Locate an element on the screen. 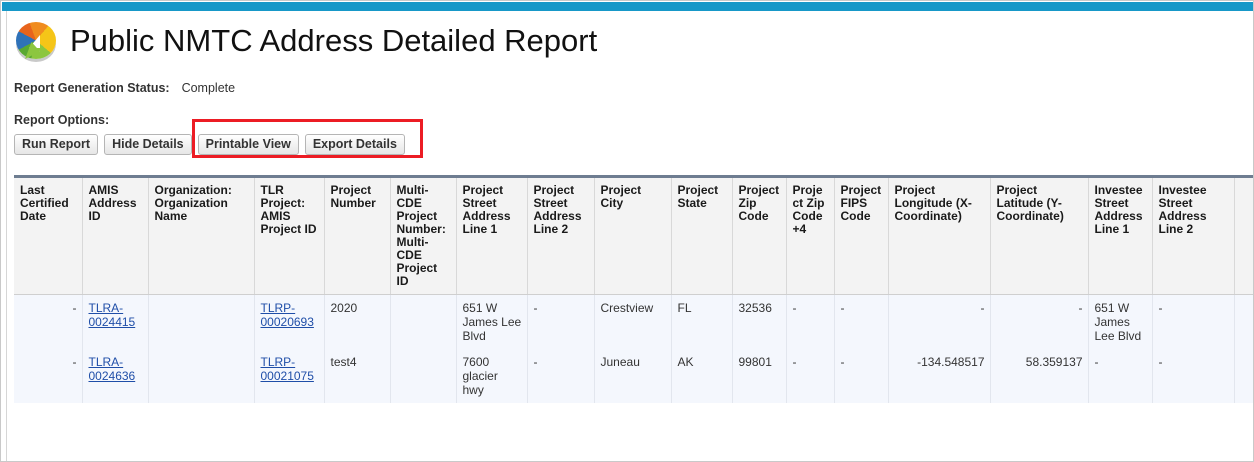  column-header-project-state: Project State is located at coordinates (702, 236).